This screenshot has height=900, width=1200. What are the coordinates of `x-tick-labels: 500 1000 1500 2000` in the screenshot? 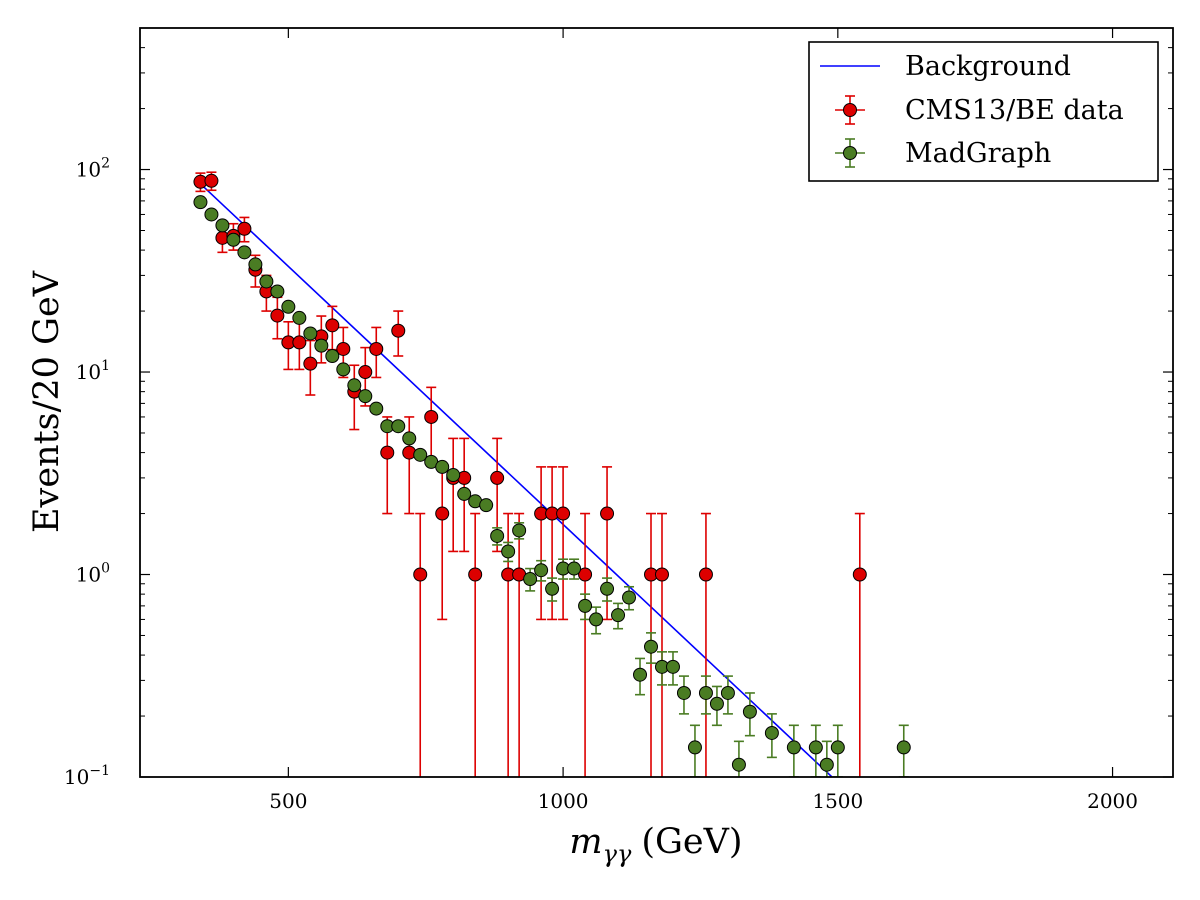 It's located at (703, 801).